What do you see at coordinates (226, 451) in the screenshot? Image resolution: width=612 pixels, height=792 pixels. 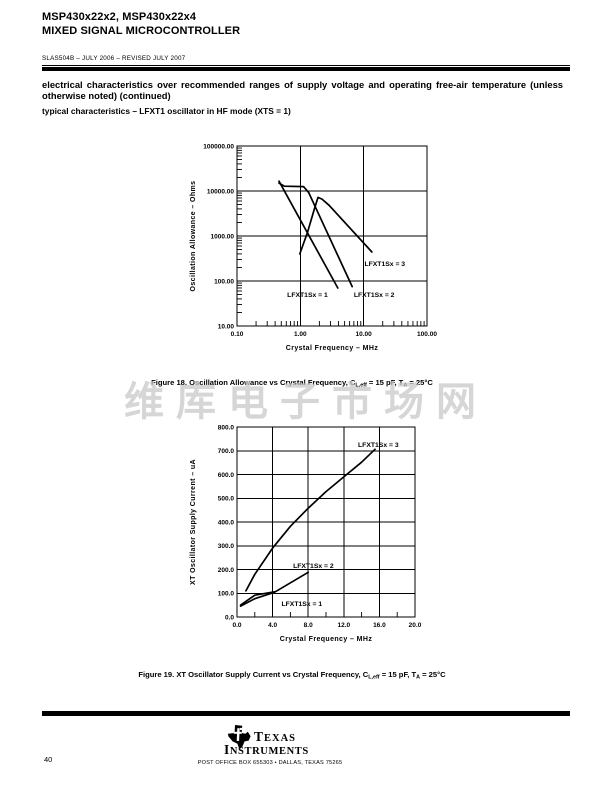 I see `svg-text: 700.0` at bounding box center [226, 451].